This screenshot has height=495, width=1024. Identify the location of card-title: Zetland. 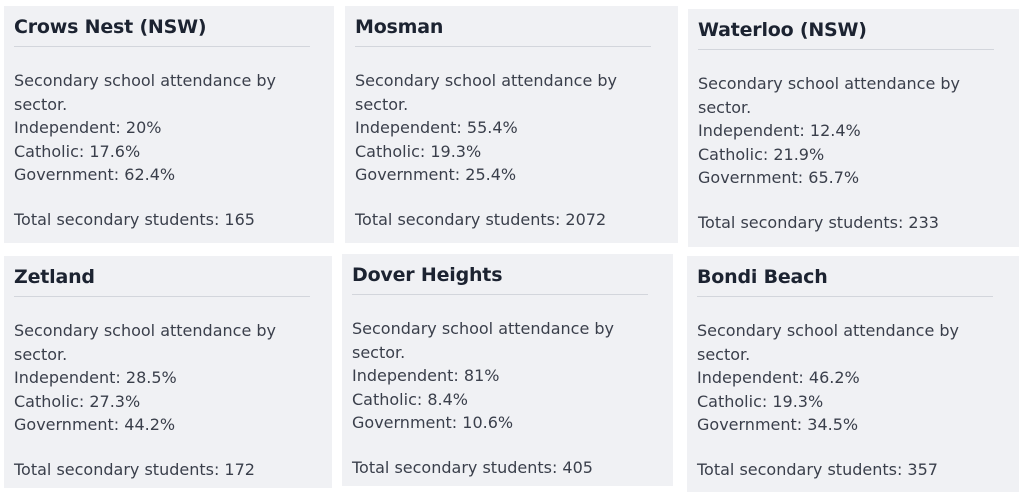
(54, 277).